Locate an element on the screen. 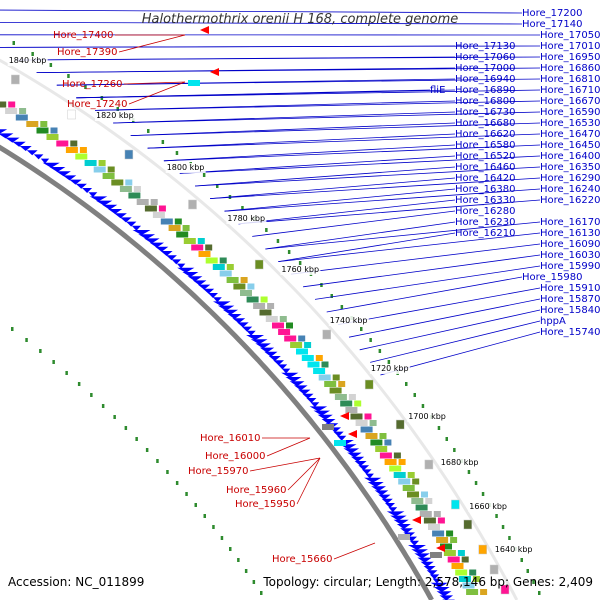 The image size is (600, 600). gene-label: Hore_15870 is located at coordinates (570, 299).